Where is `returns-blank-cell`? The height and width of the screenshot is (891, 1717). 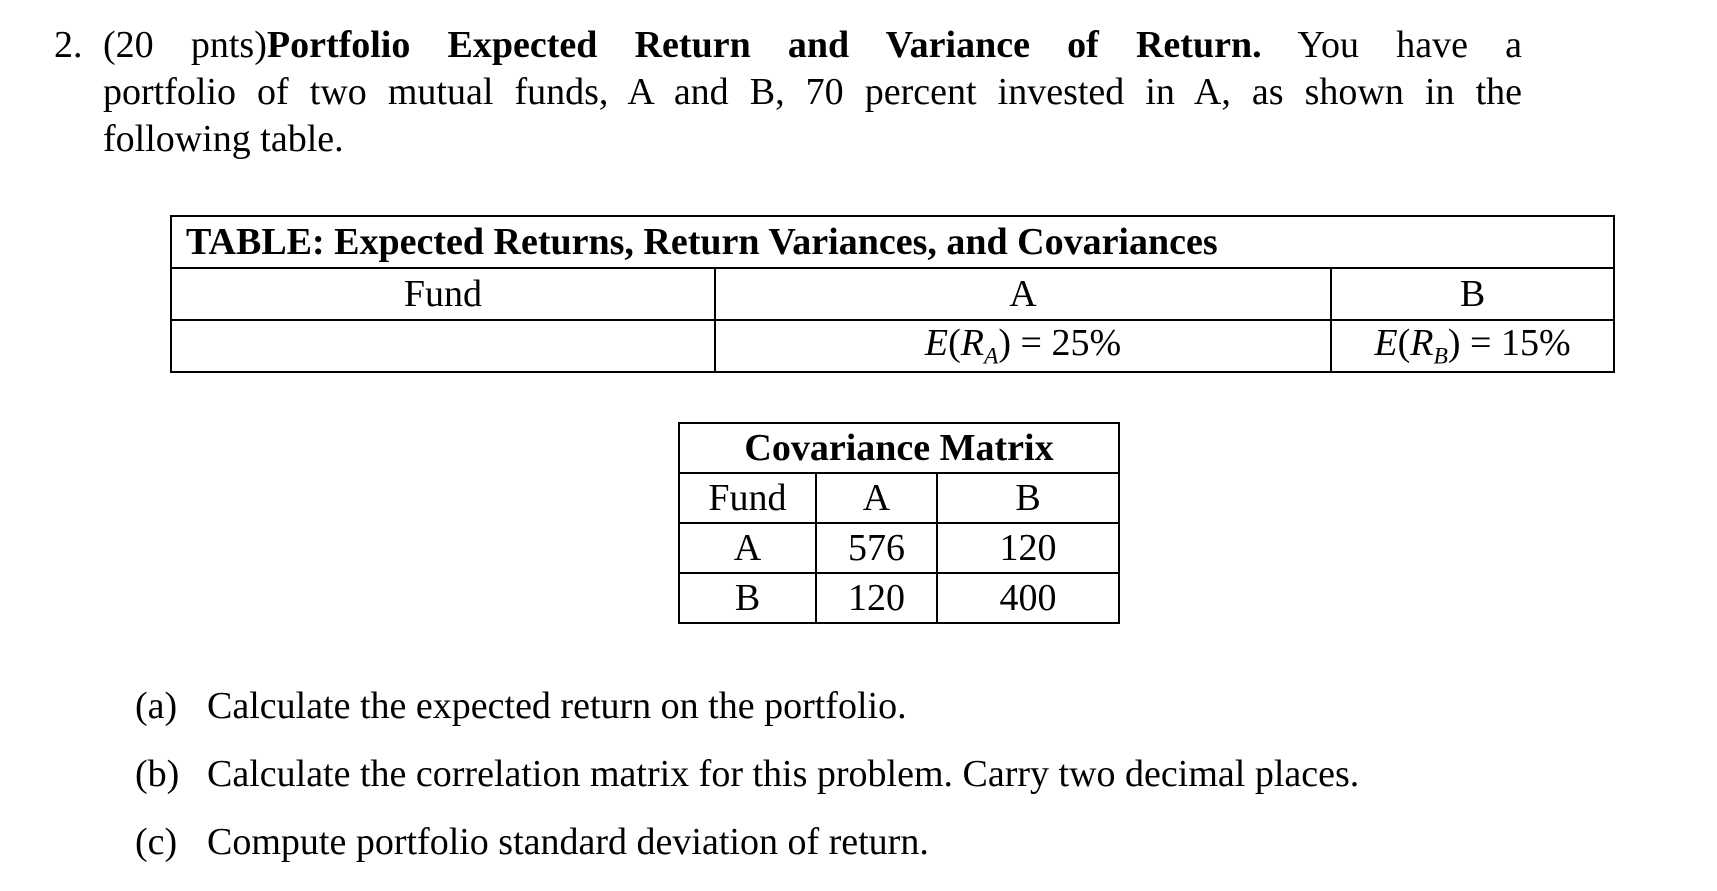 returns-blank-cell is located at coordinates (443, 346).